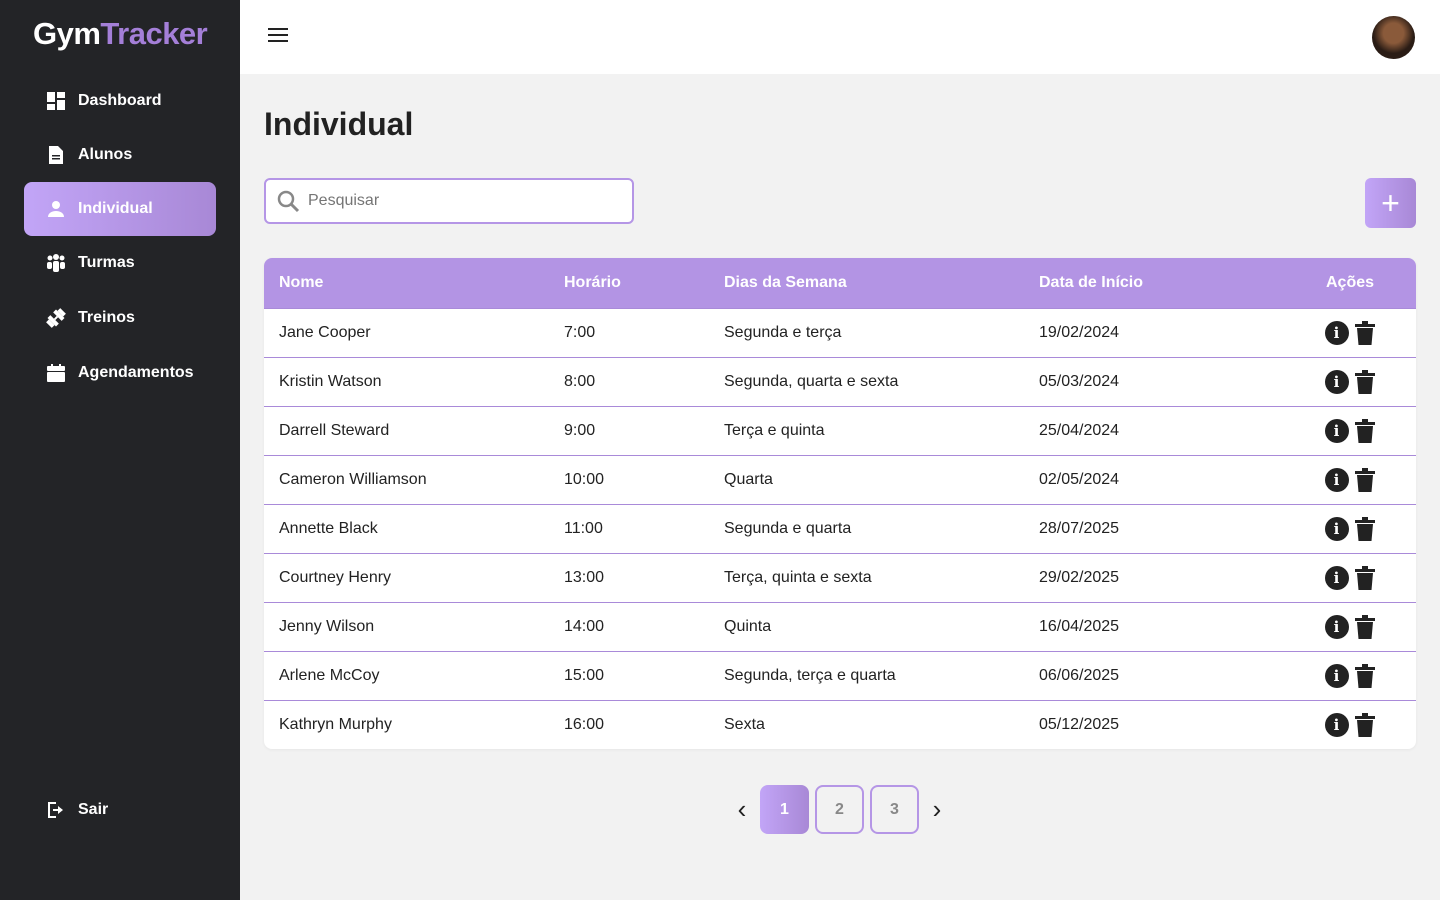  What do you see at coordinates (1079, 430) in the screenshot?
I see `cell-data: 25/04/2024` at bounding box center [1079, 430].